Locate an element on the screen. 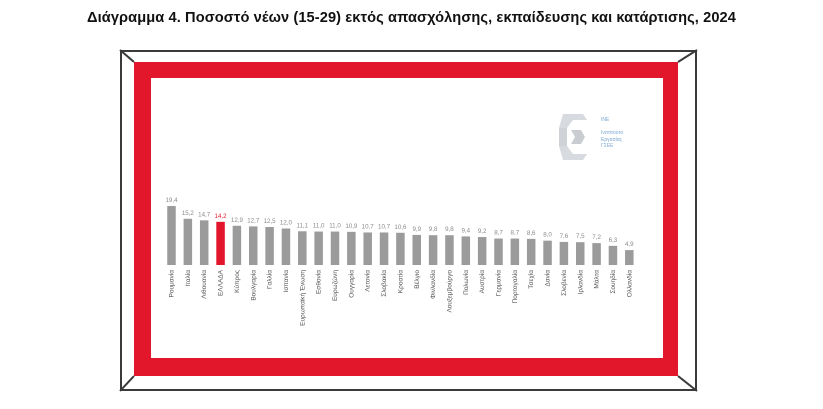 The width and height of the screenshot is (823, 409). category-label-25: Ιρλανδία is located at coordinates (580, 282).